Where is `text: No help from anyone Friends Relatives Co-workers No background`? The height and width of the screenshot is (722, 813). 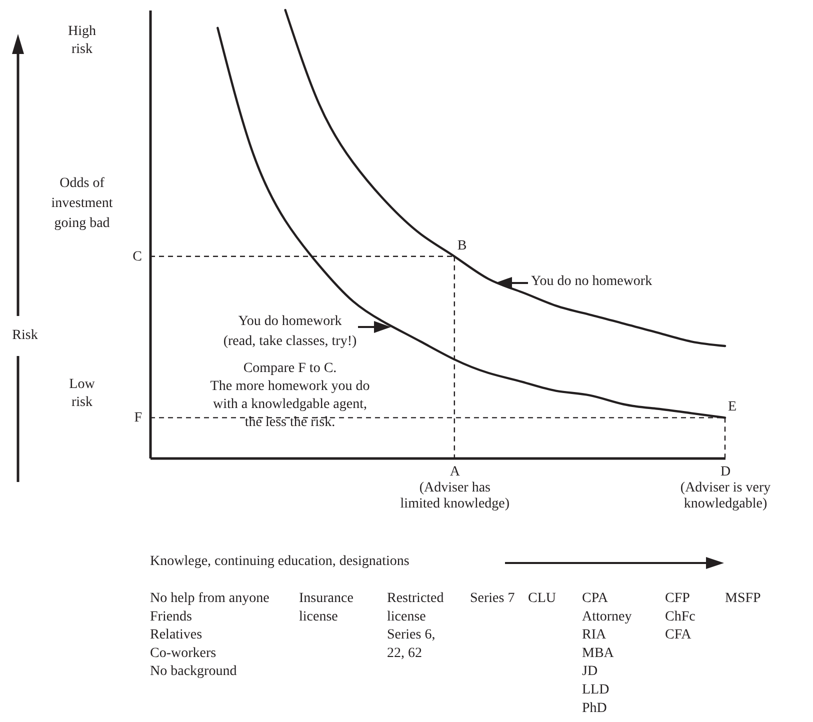 text: No help from anyone Friends Relatives Co-workers No background is located at coordinates (210, 635).